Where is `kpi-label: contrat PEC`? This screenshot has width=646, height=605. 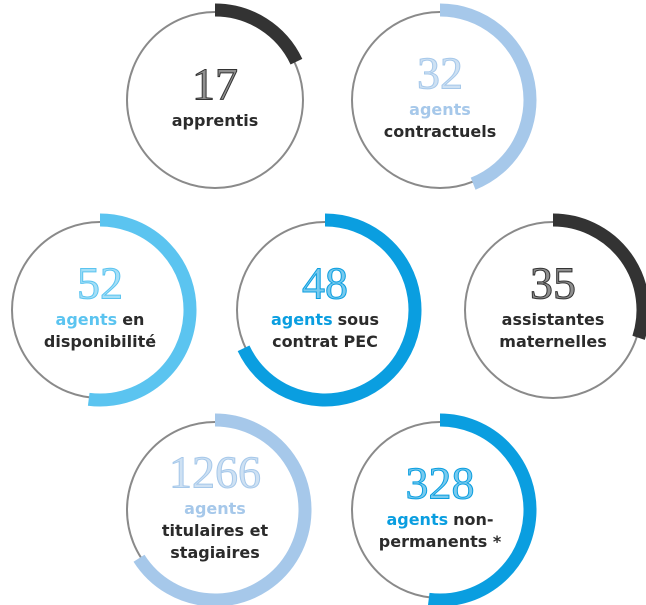 kpi-label: contrat PEC is located at coordinates (325, 341).